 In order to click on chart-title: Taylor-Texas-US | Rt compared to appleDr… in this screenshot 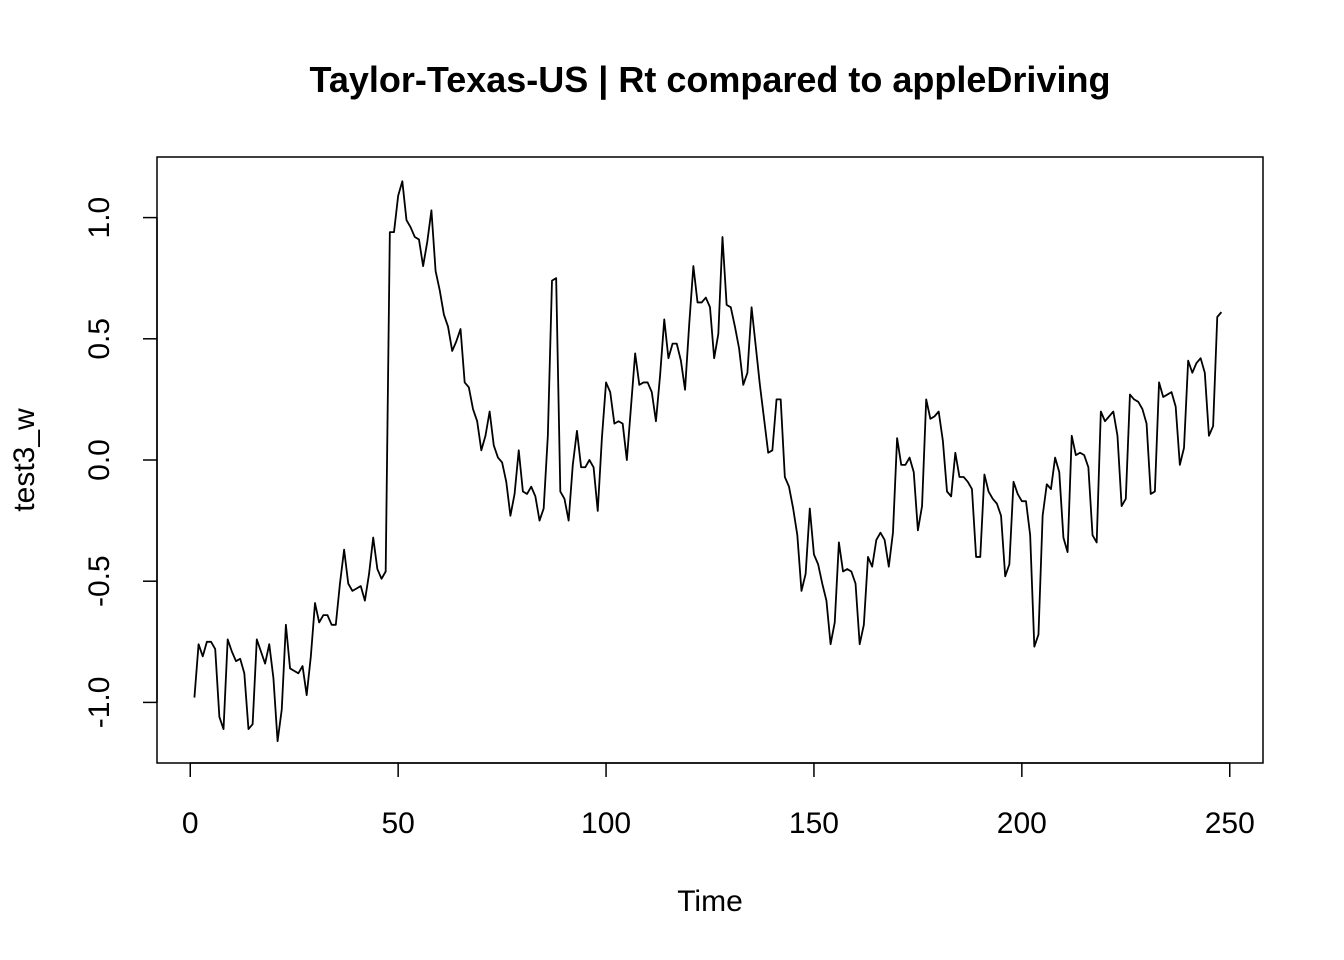, I will do `click(710, 80)`.